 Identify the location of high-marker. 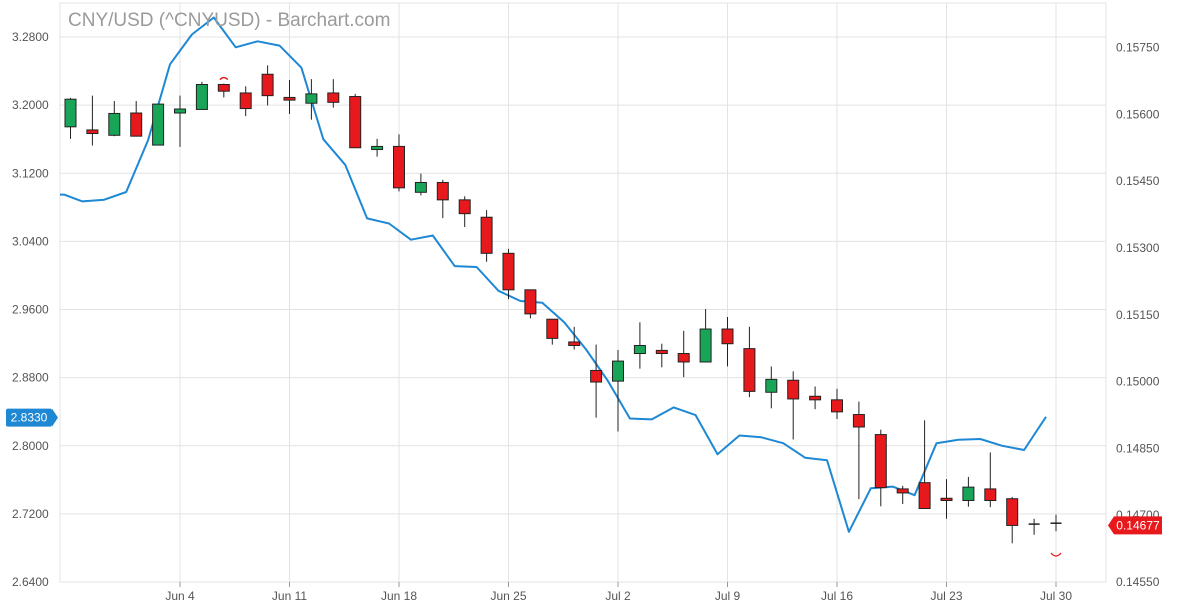
(224, 78).